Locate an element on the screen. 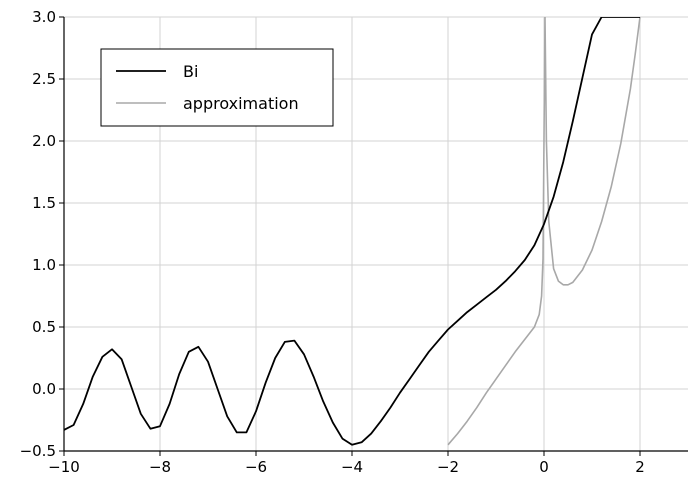  legend: Bi approximation is located at coordinates (217, 87).